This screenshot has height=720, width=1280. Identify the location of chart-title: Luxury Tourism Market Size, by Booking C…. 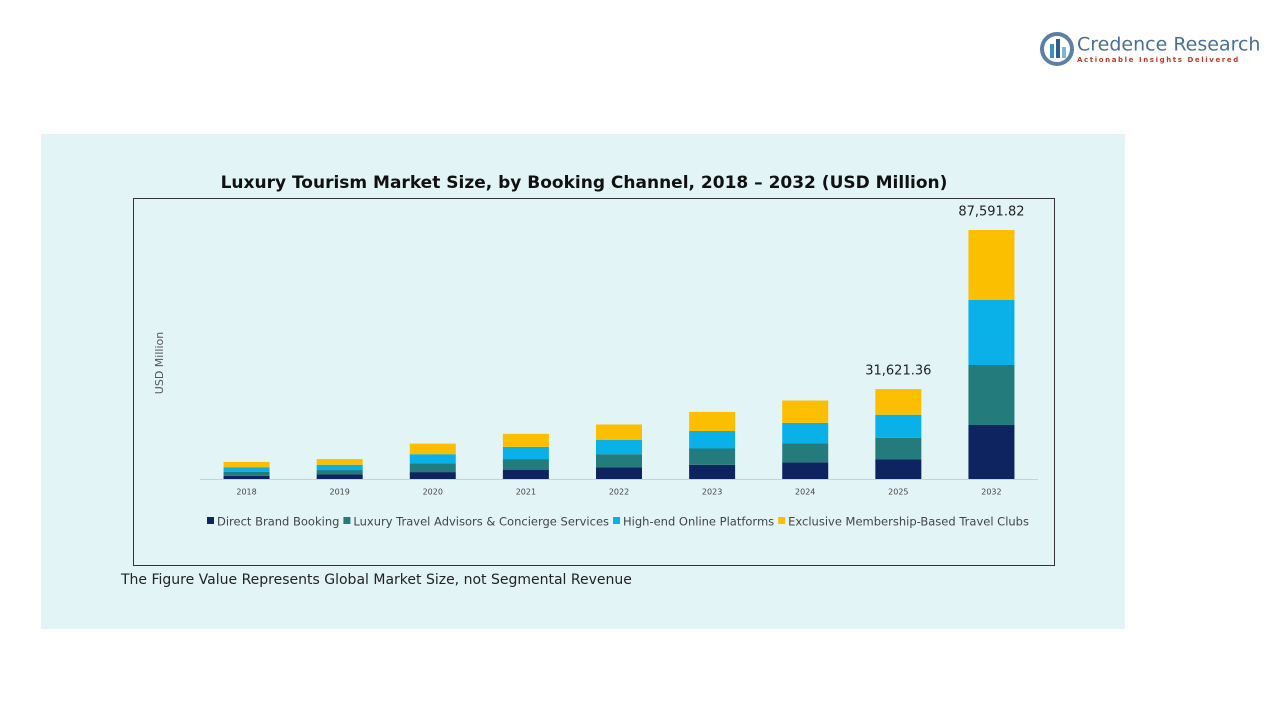
(584, 183).